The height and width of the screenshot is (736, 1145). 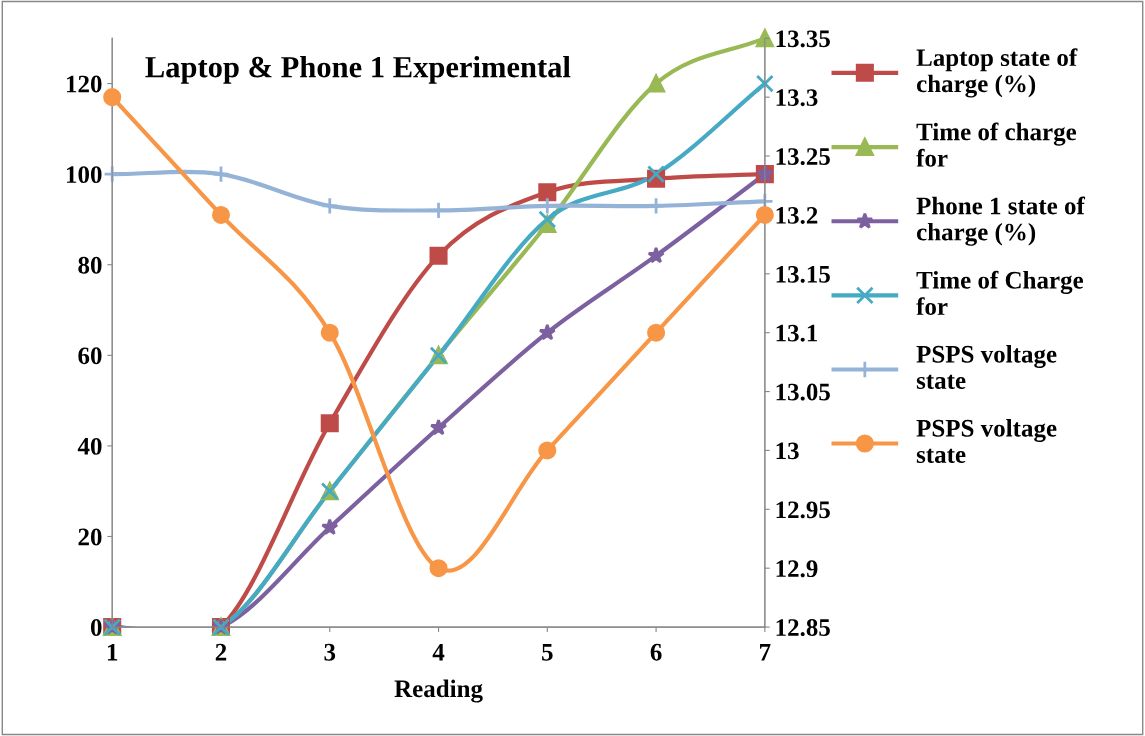 I want to click on x-tick-label: 6, so click(x=656, y=652).